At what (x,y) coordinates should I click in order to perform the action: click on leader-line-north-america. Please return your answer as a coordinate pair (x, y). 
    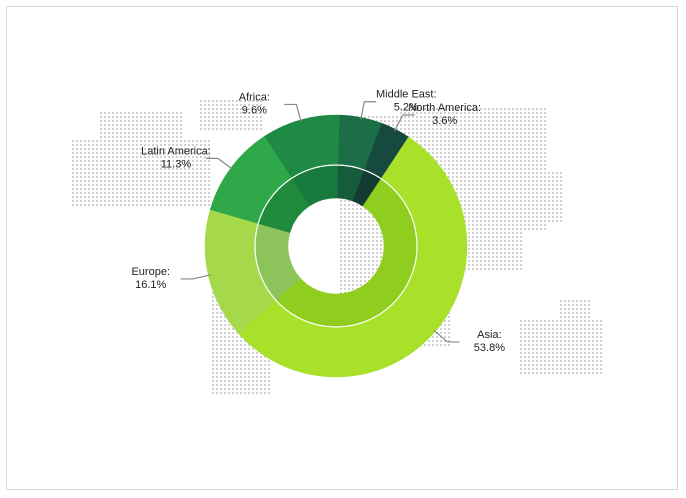
    Looking at the image, I should click on (404, 123).